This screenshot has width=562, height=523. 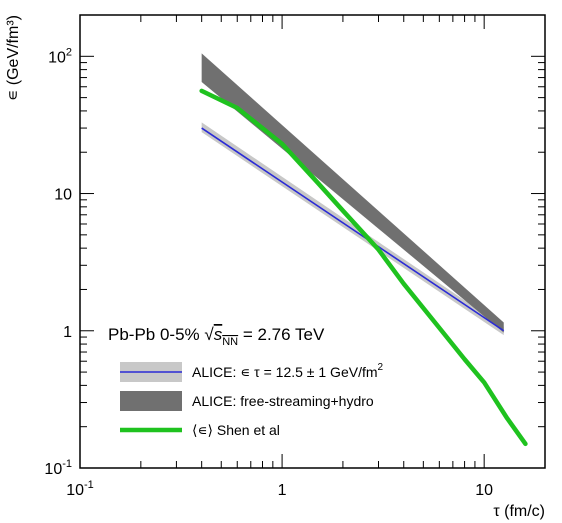 I want to click on legend-label: ⟨∊⟩ Shen et al, so click(x=236, y=430).